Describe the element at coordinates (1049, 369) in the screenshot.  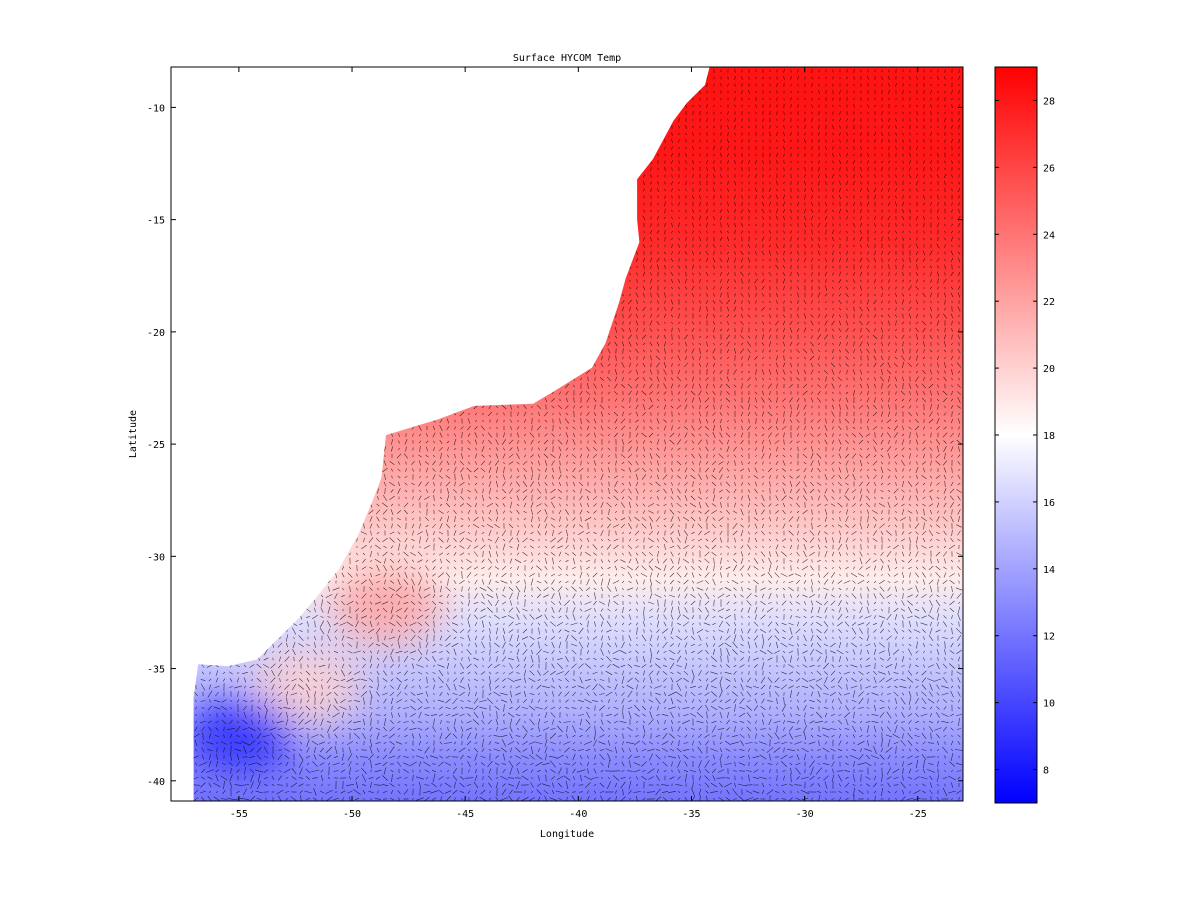
I see `colorbar-tick-label: 20` at that location.